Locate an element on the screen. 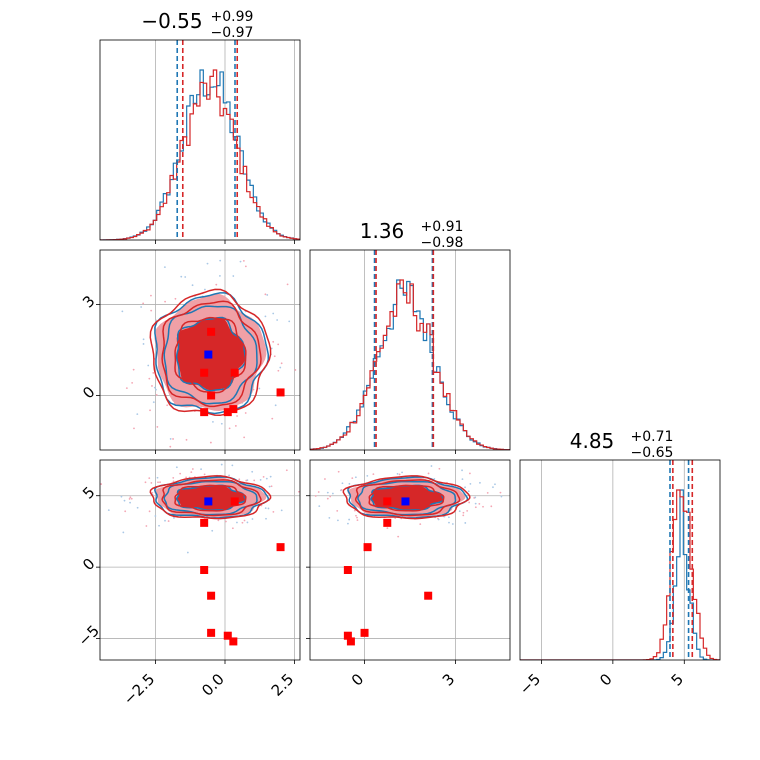  x-tick-label: 0 is located at coordinates (605, 679).